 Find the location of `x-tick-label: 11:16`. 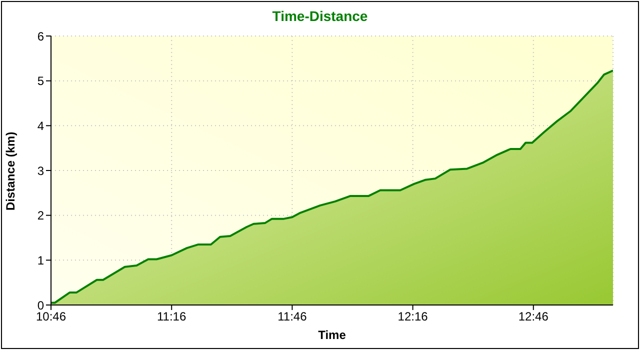

x-tick-label: 11:16 is located at coordinates (171, 317).